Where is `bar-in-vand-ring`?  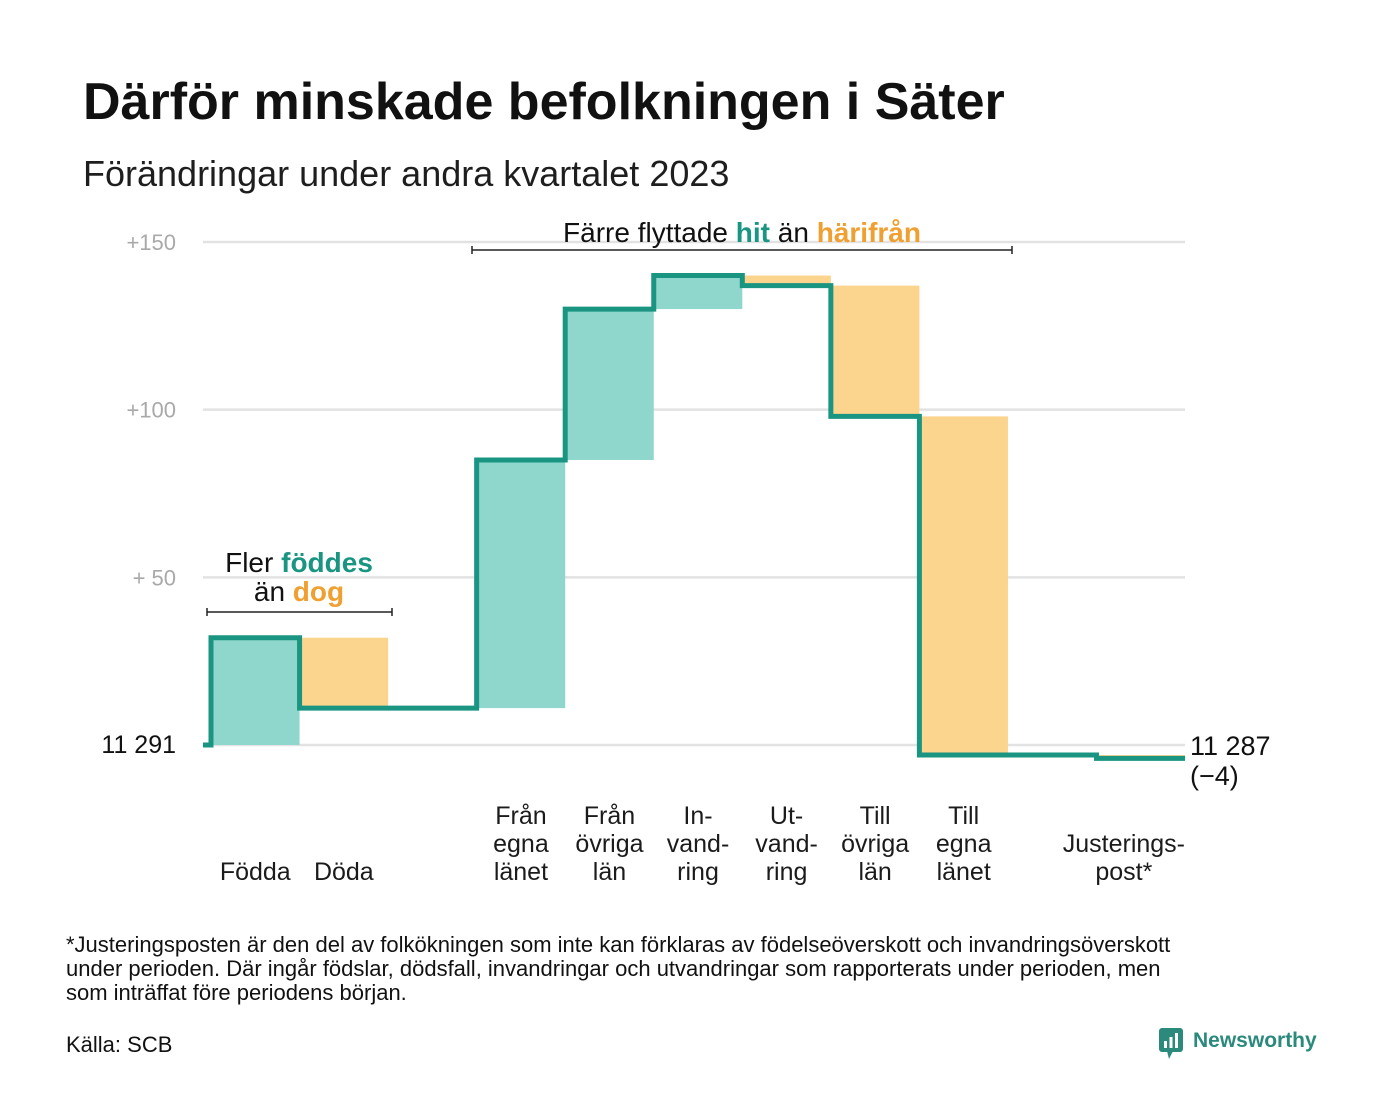 bar-in-vand-ring is located at coordinates (698, 292).